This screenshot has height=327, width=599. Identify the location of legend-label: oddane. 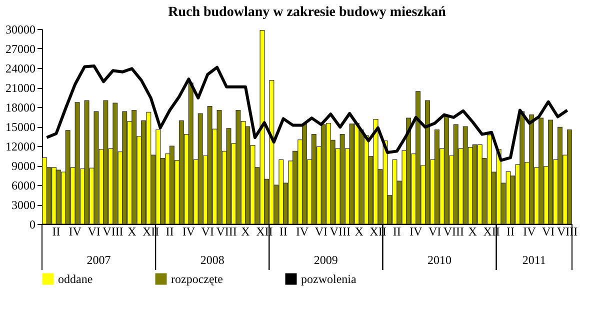
(75, 279).